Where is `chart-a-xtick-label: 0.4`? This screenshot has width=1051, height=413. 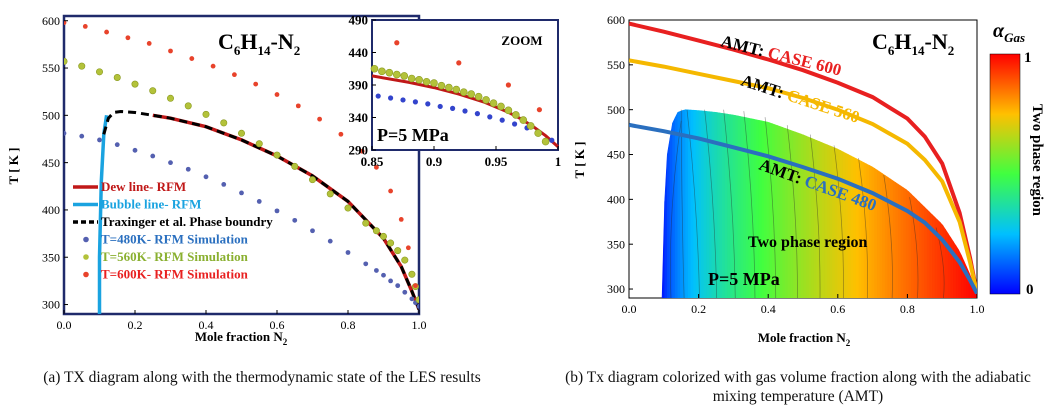 chart-a-xtick-label: 0.4 is located at coordinates (206, 325).